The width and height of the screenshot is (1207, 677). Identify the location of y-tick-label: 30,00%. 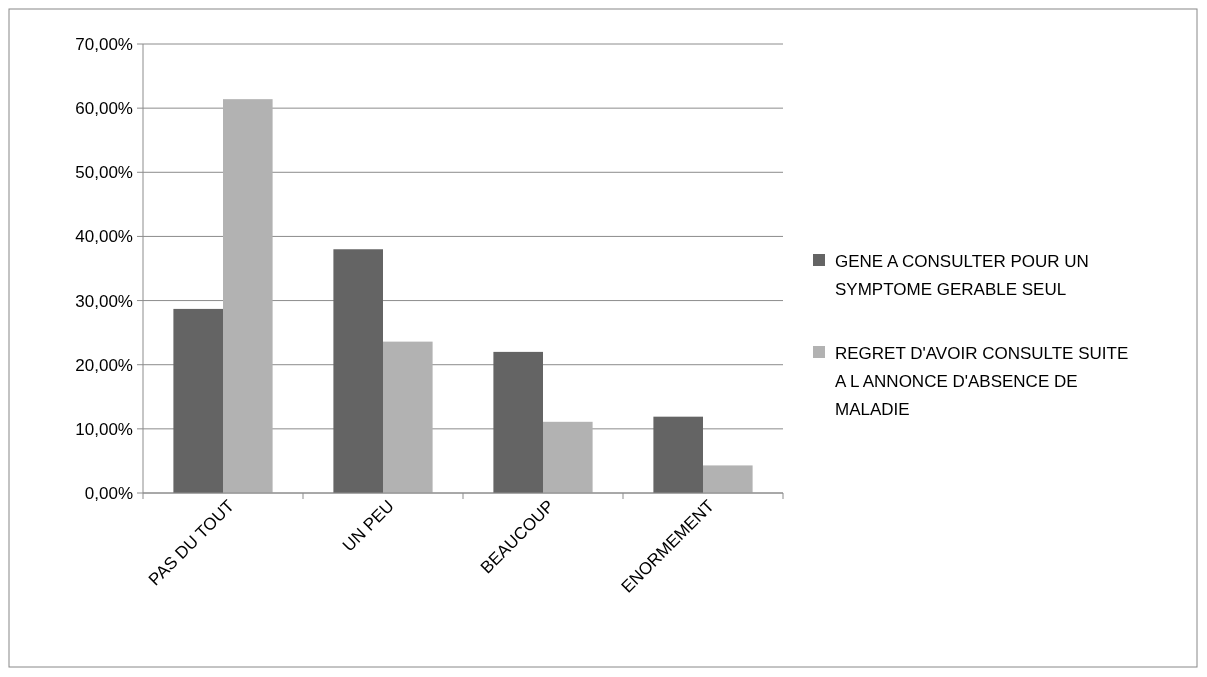
(104, 301).